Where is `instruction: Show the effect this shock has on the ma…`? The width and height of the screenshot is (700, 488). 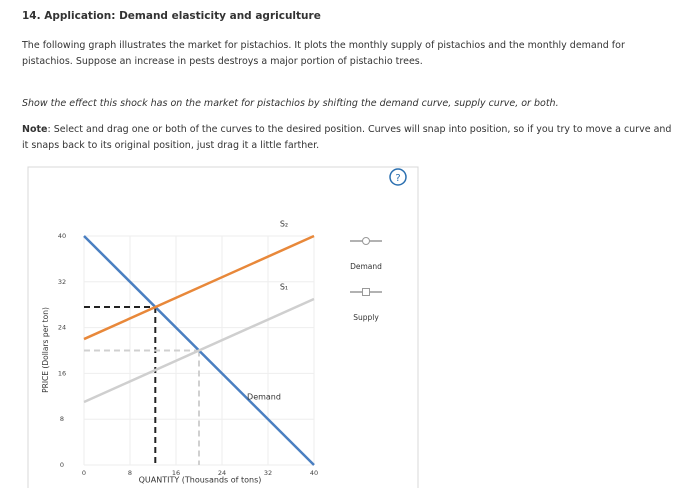
instruction: Show the effect this shock has on the ma… is located at coordinates (290, 103).